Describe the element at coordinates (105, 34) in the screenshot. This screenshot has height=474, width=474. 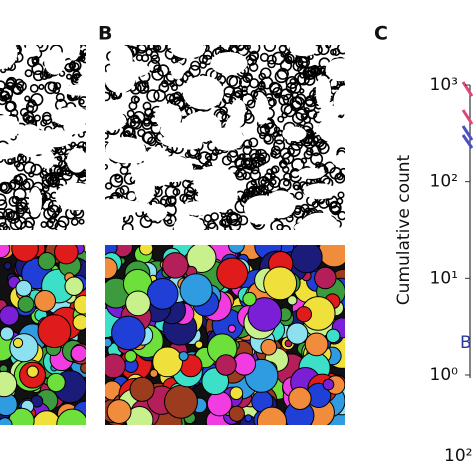
I see `panel-label: B` at that location.